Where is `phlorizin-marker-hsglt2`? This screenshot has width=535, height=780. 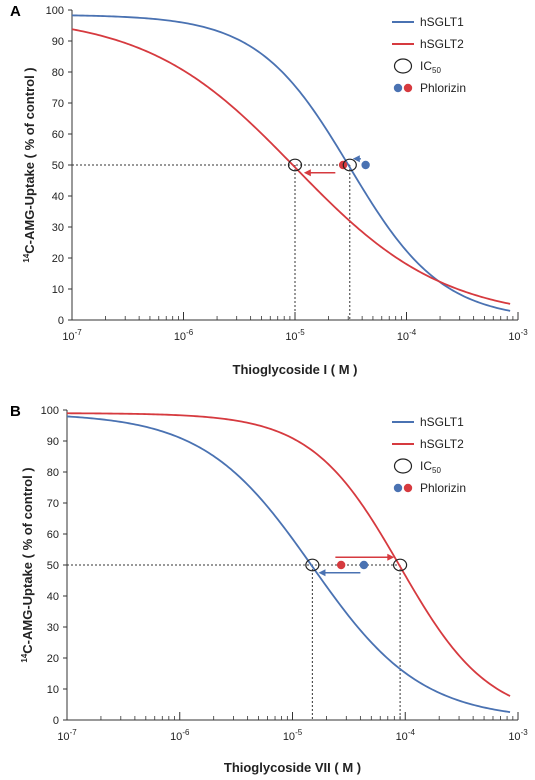
phlorizin-marker-hsglt2 is located at coordinates (341, 565).